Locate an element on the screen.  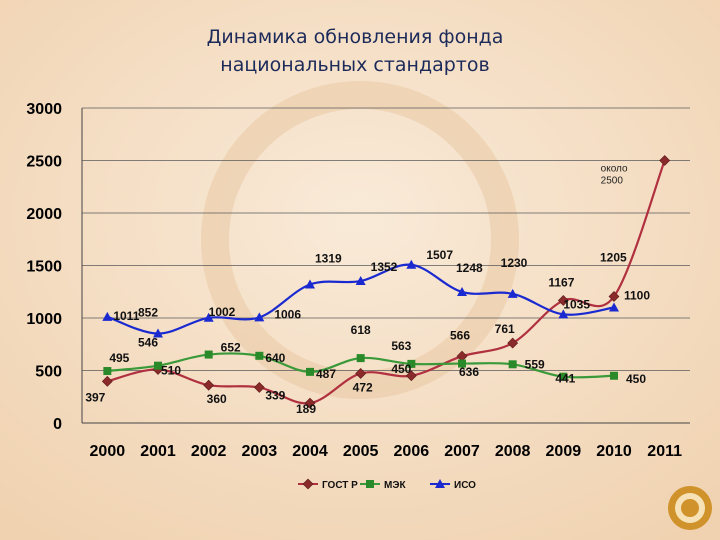
annotation-text: 2500 is located at coordinates (612, 181).